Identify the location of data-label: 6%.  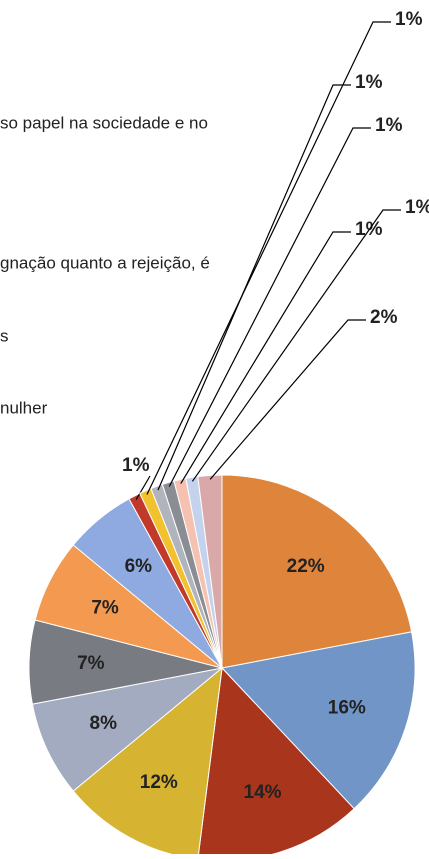
(139, 566).